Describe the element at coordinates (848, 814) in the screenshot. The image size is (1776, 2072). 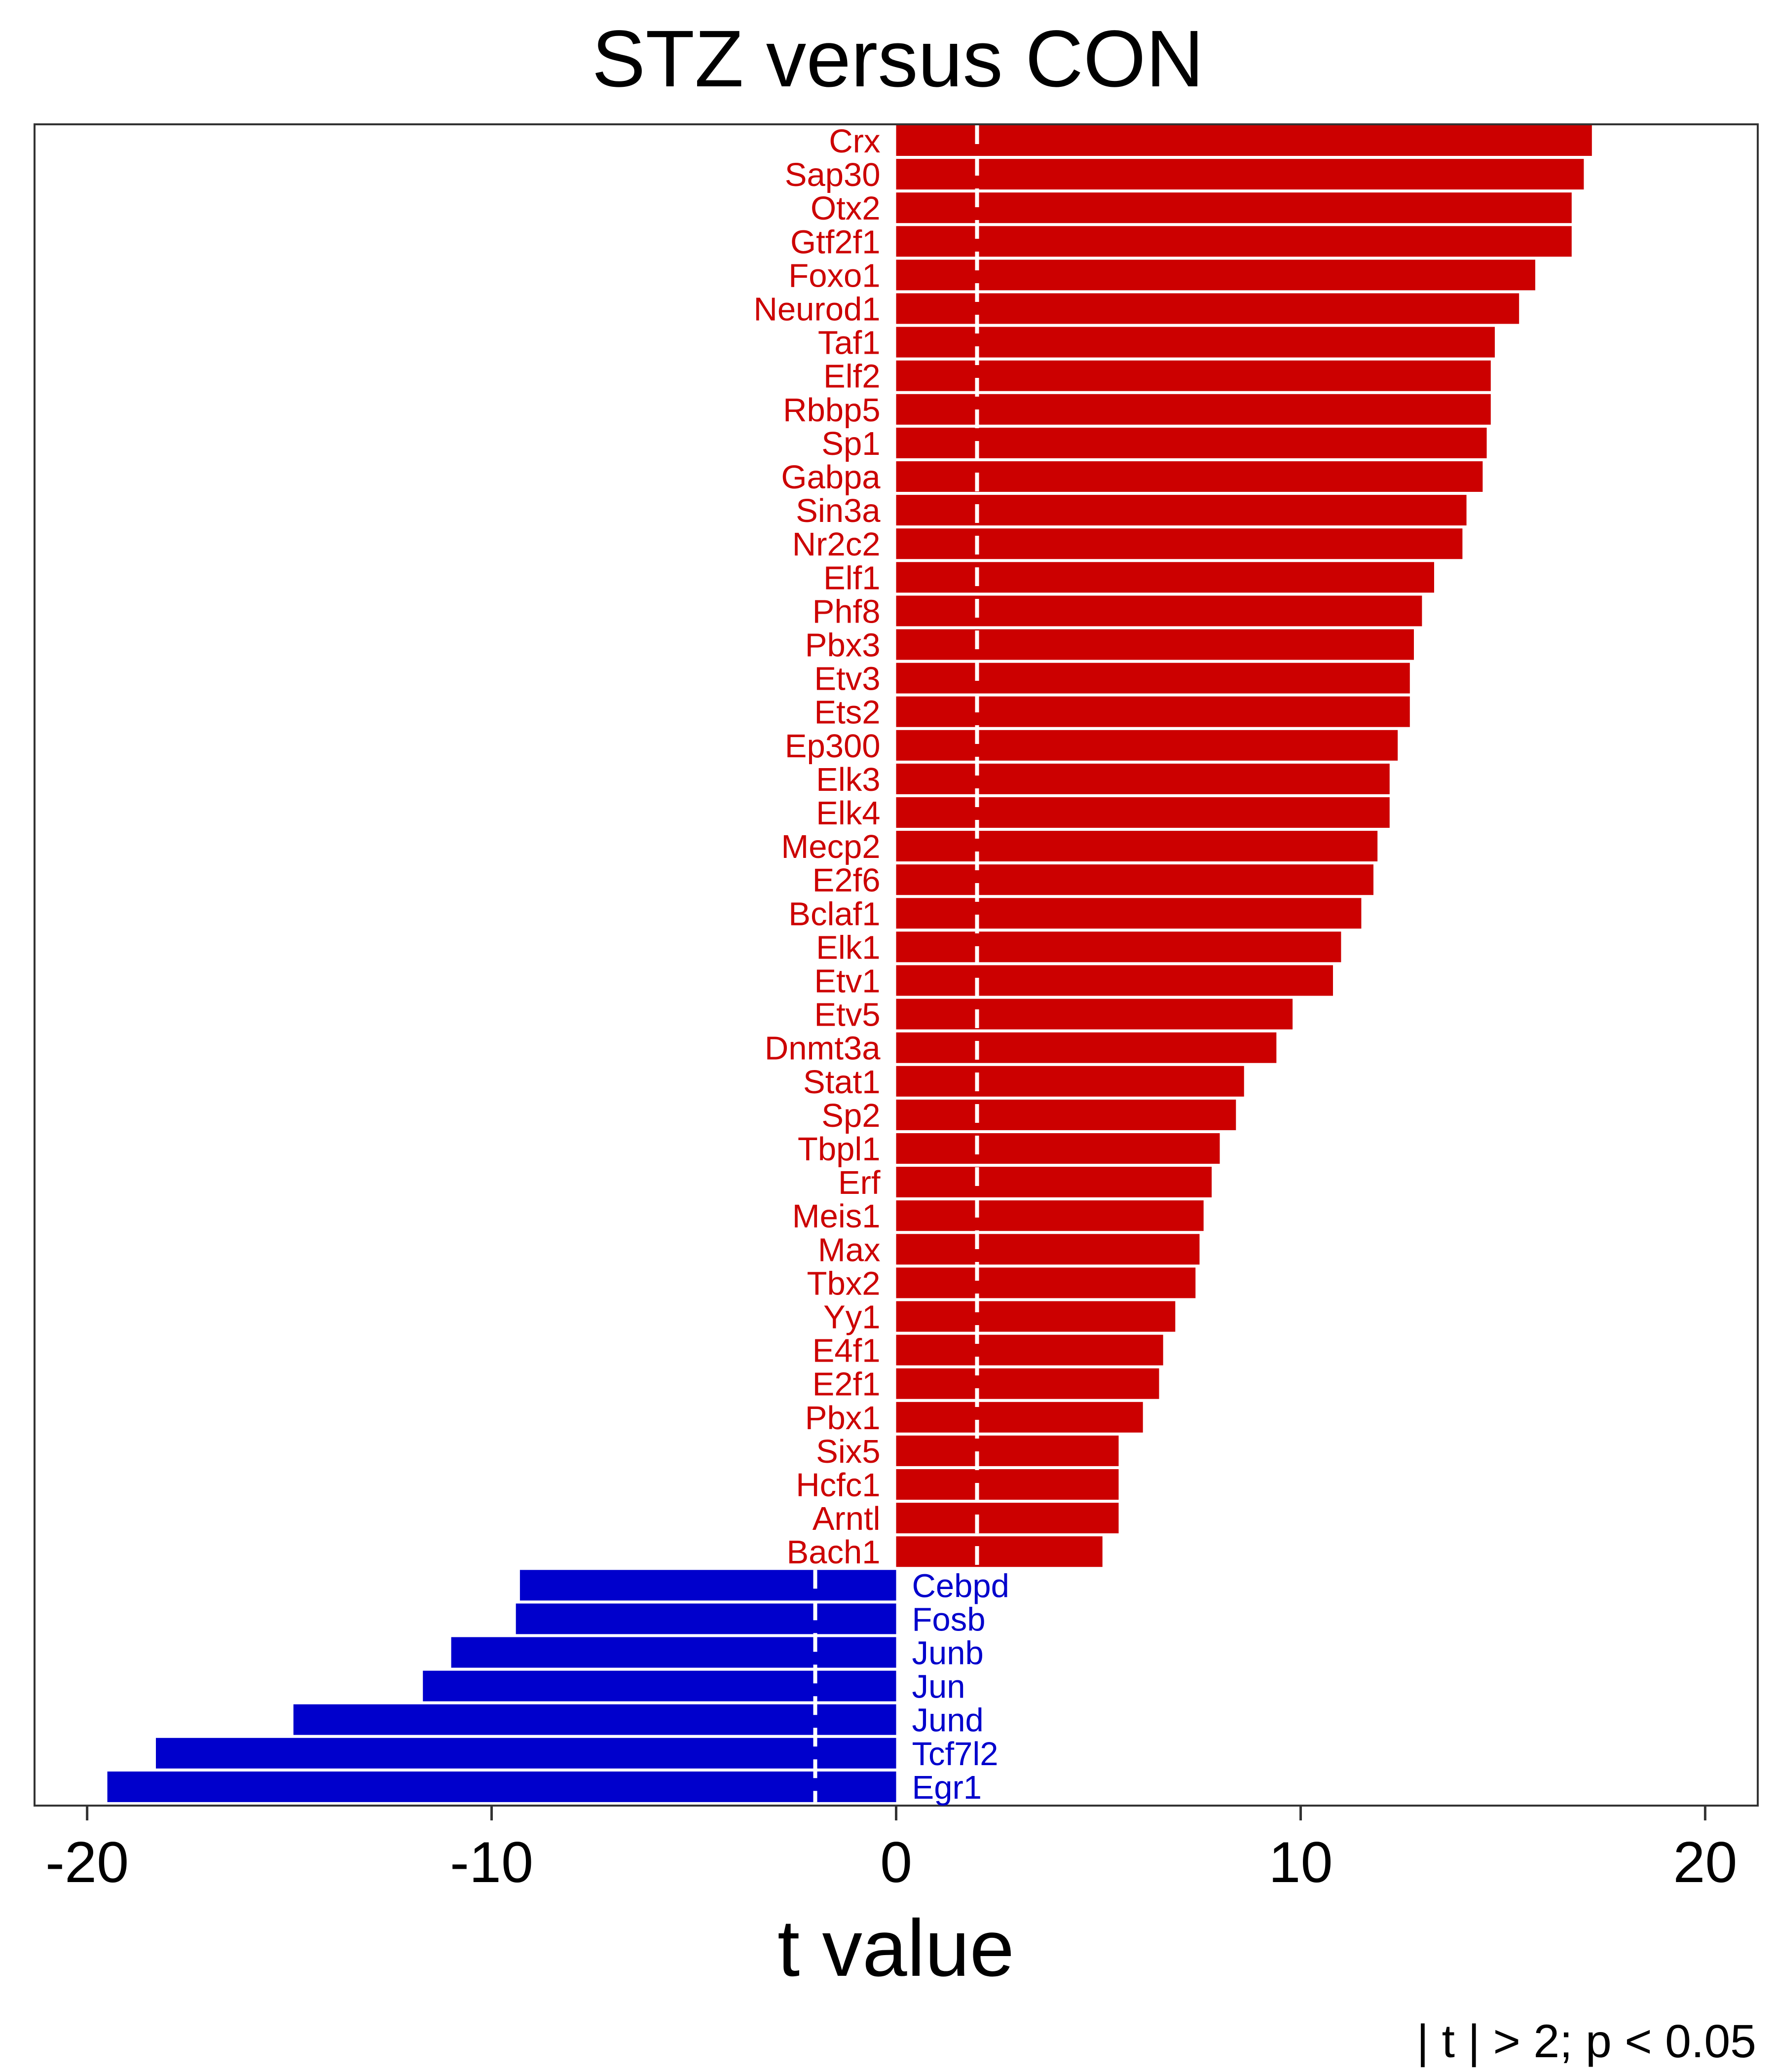
I see `bar-label-elk4: Elk4` at that location.